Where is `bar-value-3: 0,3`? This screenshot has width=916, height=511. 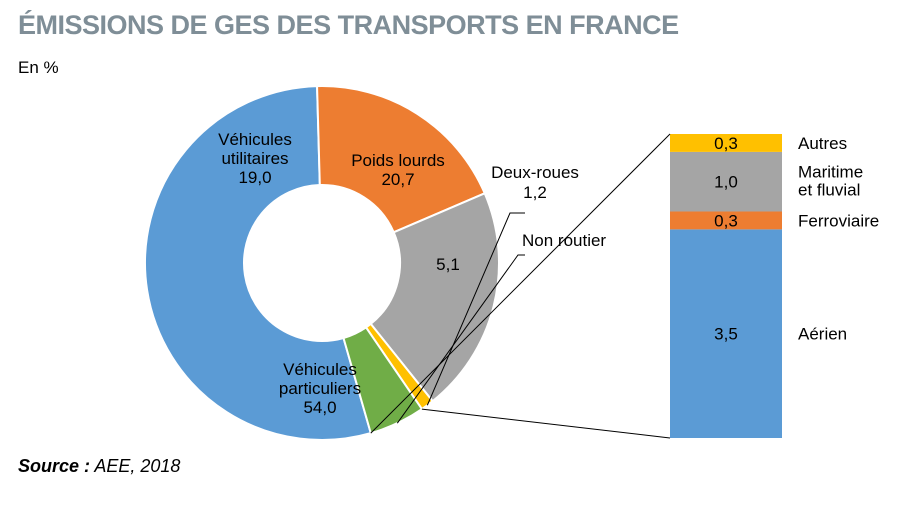
bar-value-3: 0,3 is located at coordinates (726, 143).